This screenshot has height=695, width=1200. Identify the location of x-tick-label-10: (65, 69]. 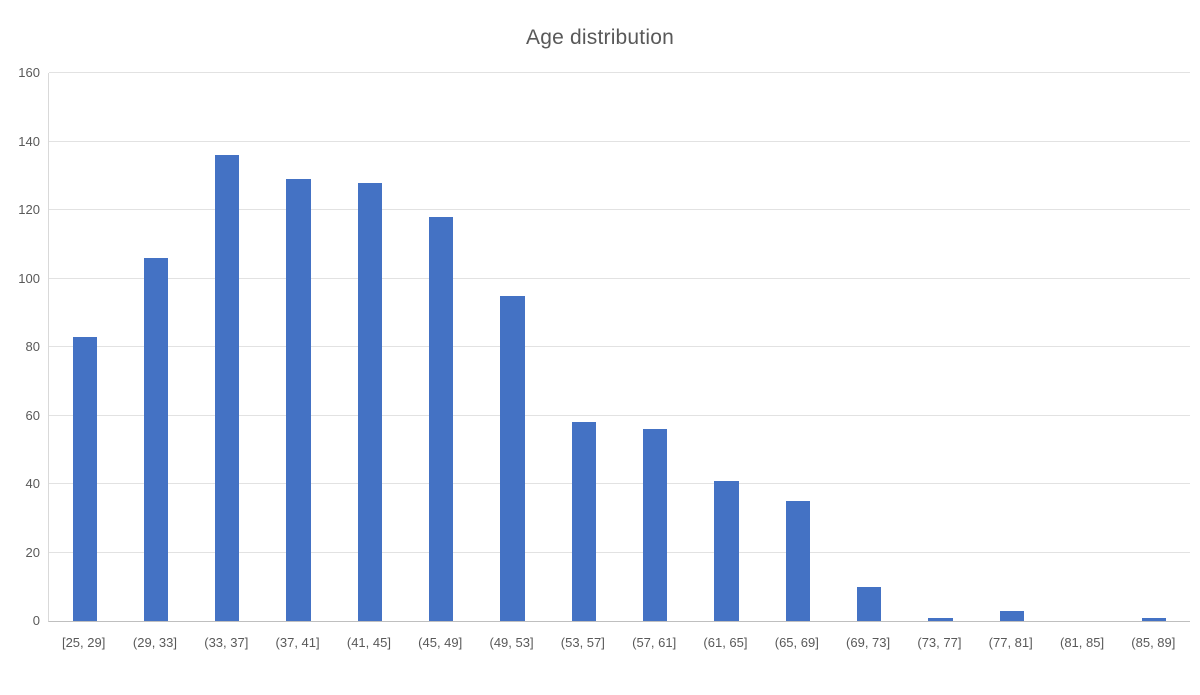
(796, 642).